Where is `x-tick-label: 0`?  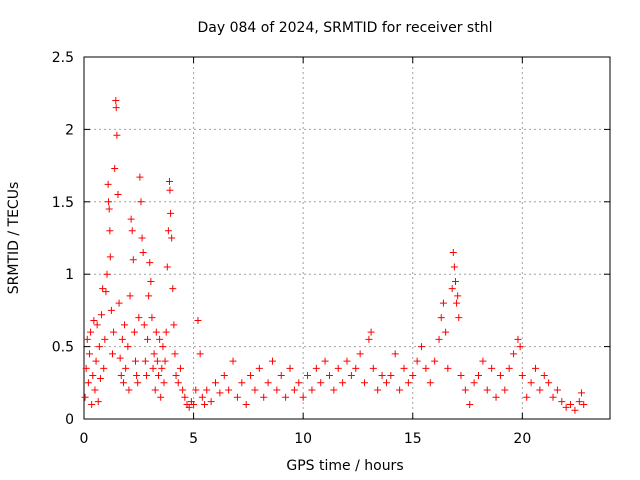 x-tick-label: 0 is located at coordinates (84, 439).